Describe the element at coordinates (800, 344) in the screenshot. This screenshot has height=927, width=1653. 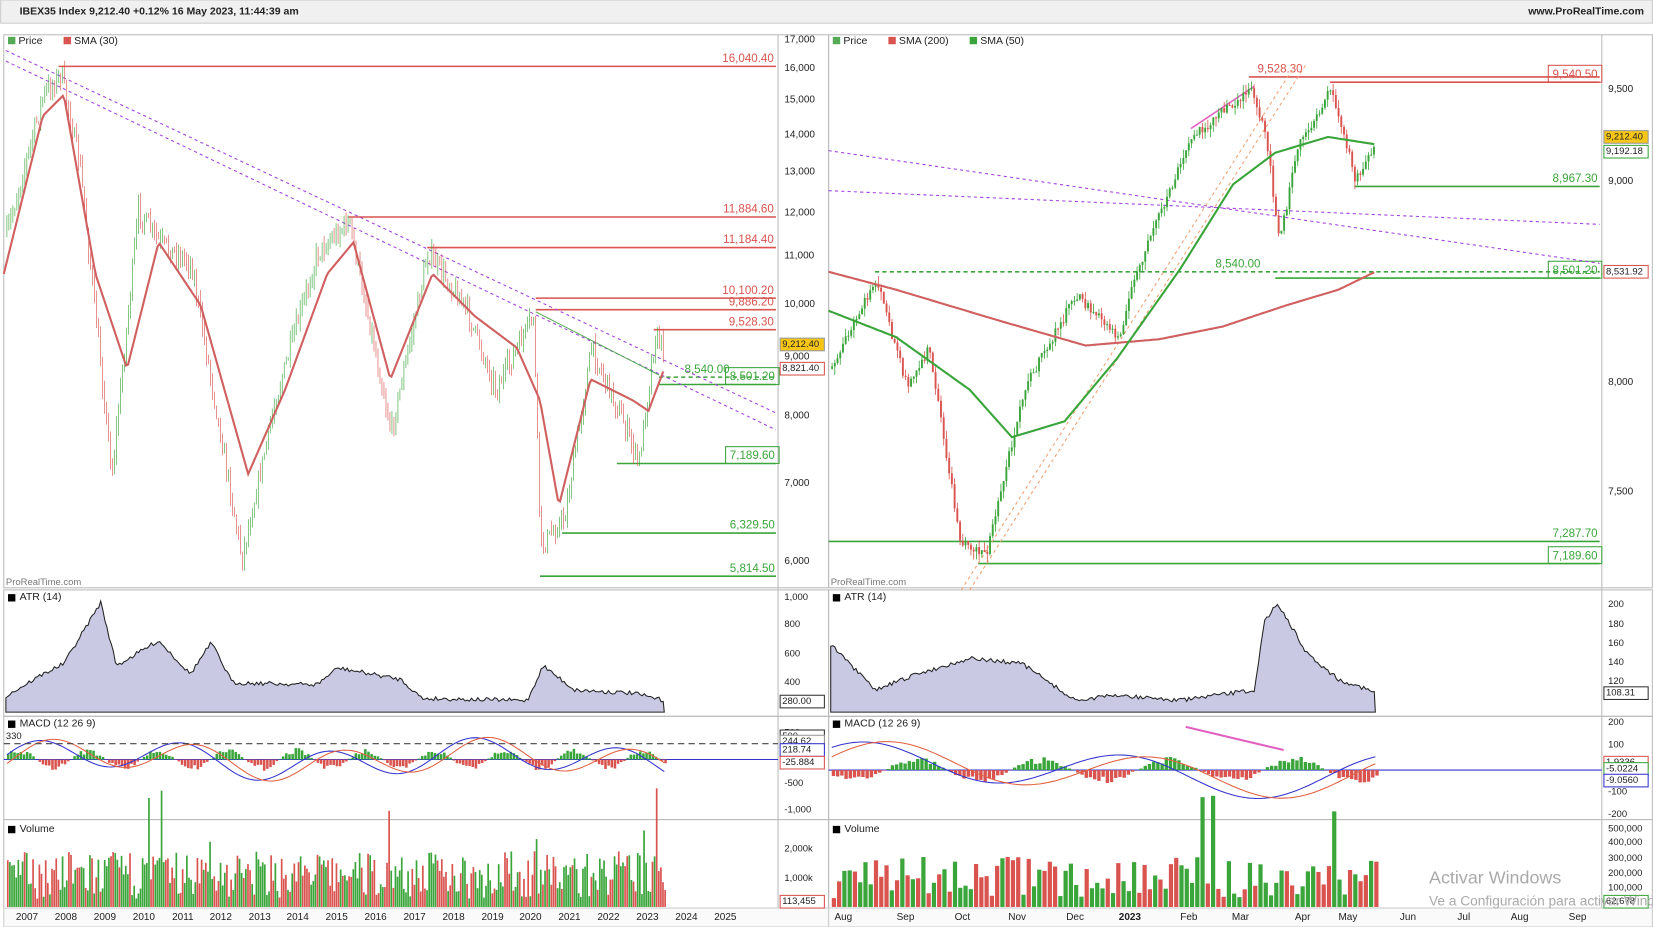
I see `price-badge-label: 9,212.40` at that location.